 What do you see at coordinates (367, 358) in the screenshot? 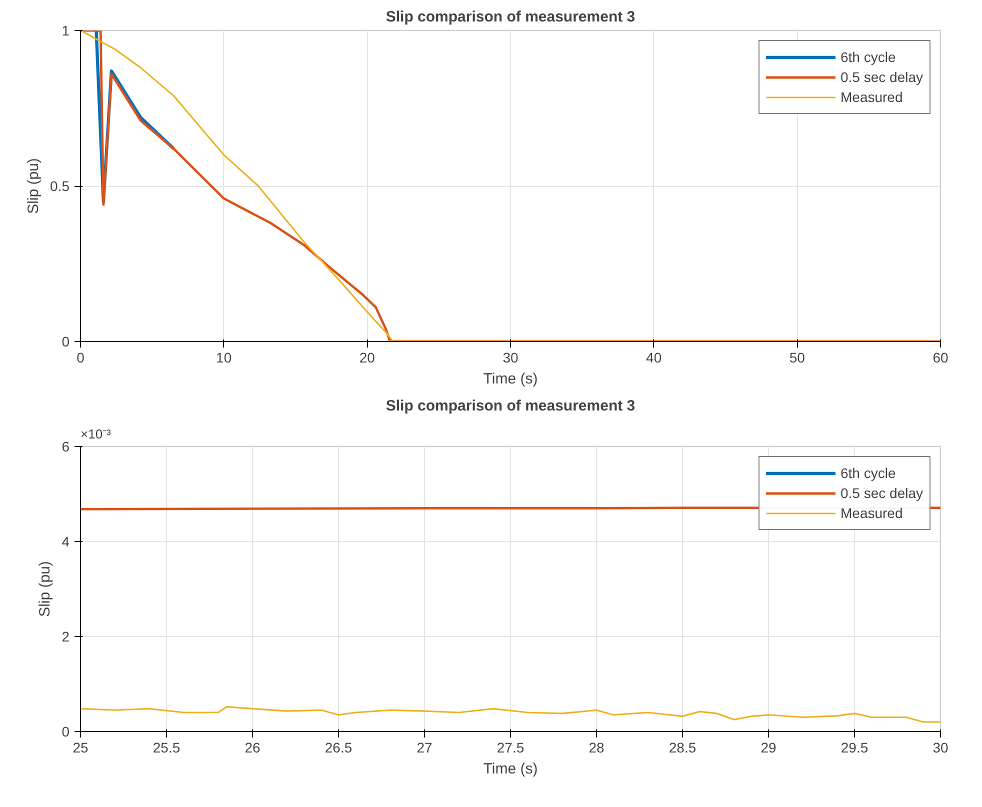
I see `x-tick-label: 20` at bounding box center [367, 358].